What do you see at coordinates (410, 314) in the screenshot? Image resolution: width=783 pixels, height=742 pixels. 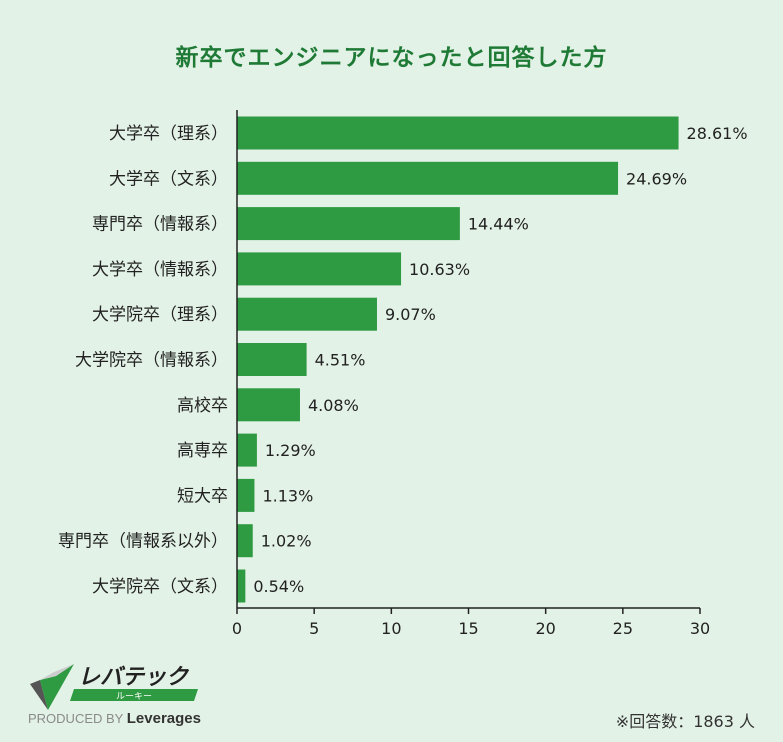 I see `data-label: 9.07%` at bounding box center [410, 314].